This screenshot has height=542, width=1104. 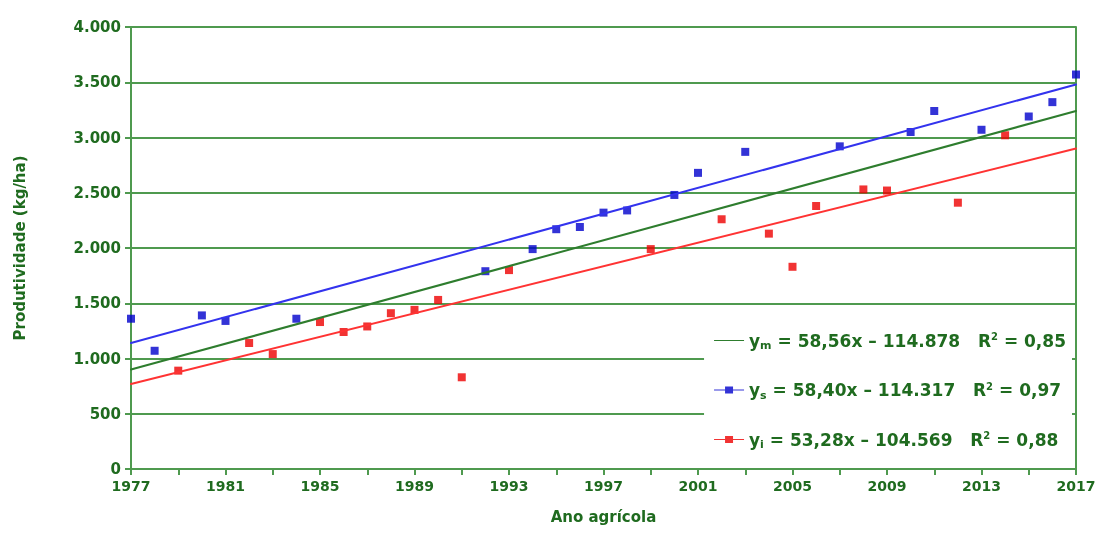 I want to click on x-tick-label: 1985, so click(x=320, y=486).